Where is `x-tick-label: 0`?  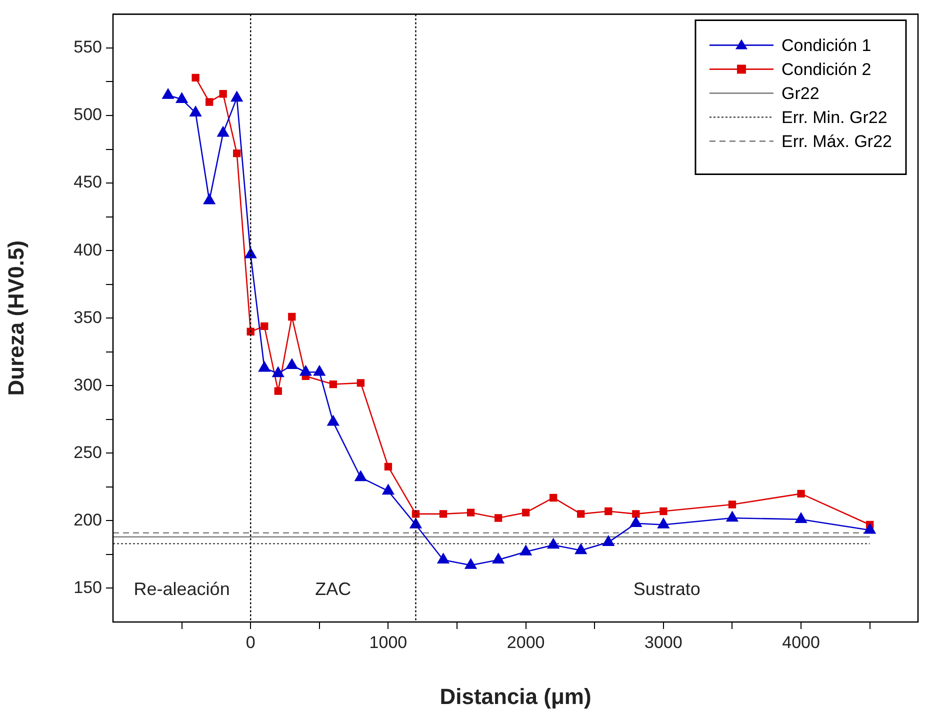
x-tick-label: 0 is located at coordinates (251, 642).